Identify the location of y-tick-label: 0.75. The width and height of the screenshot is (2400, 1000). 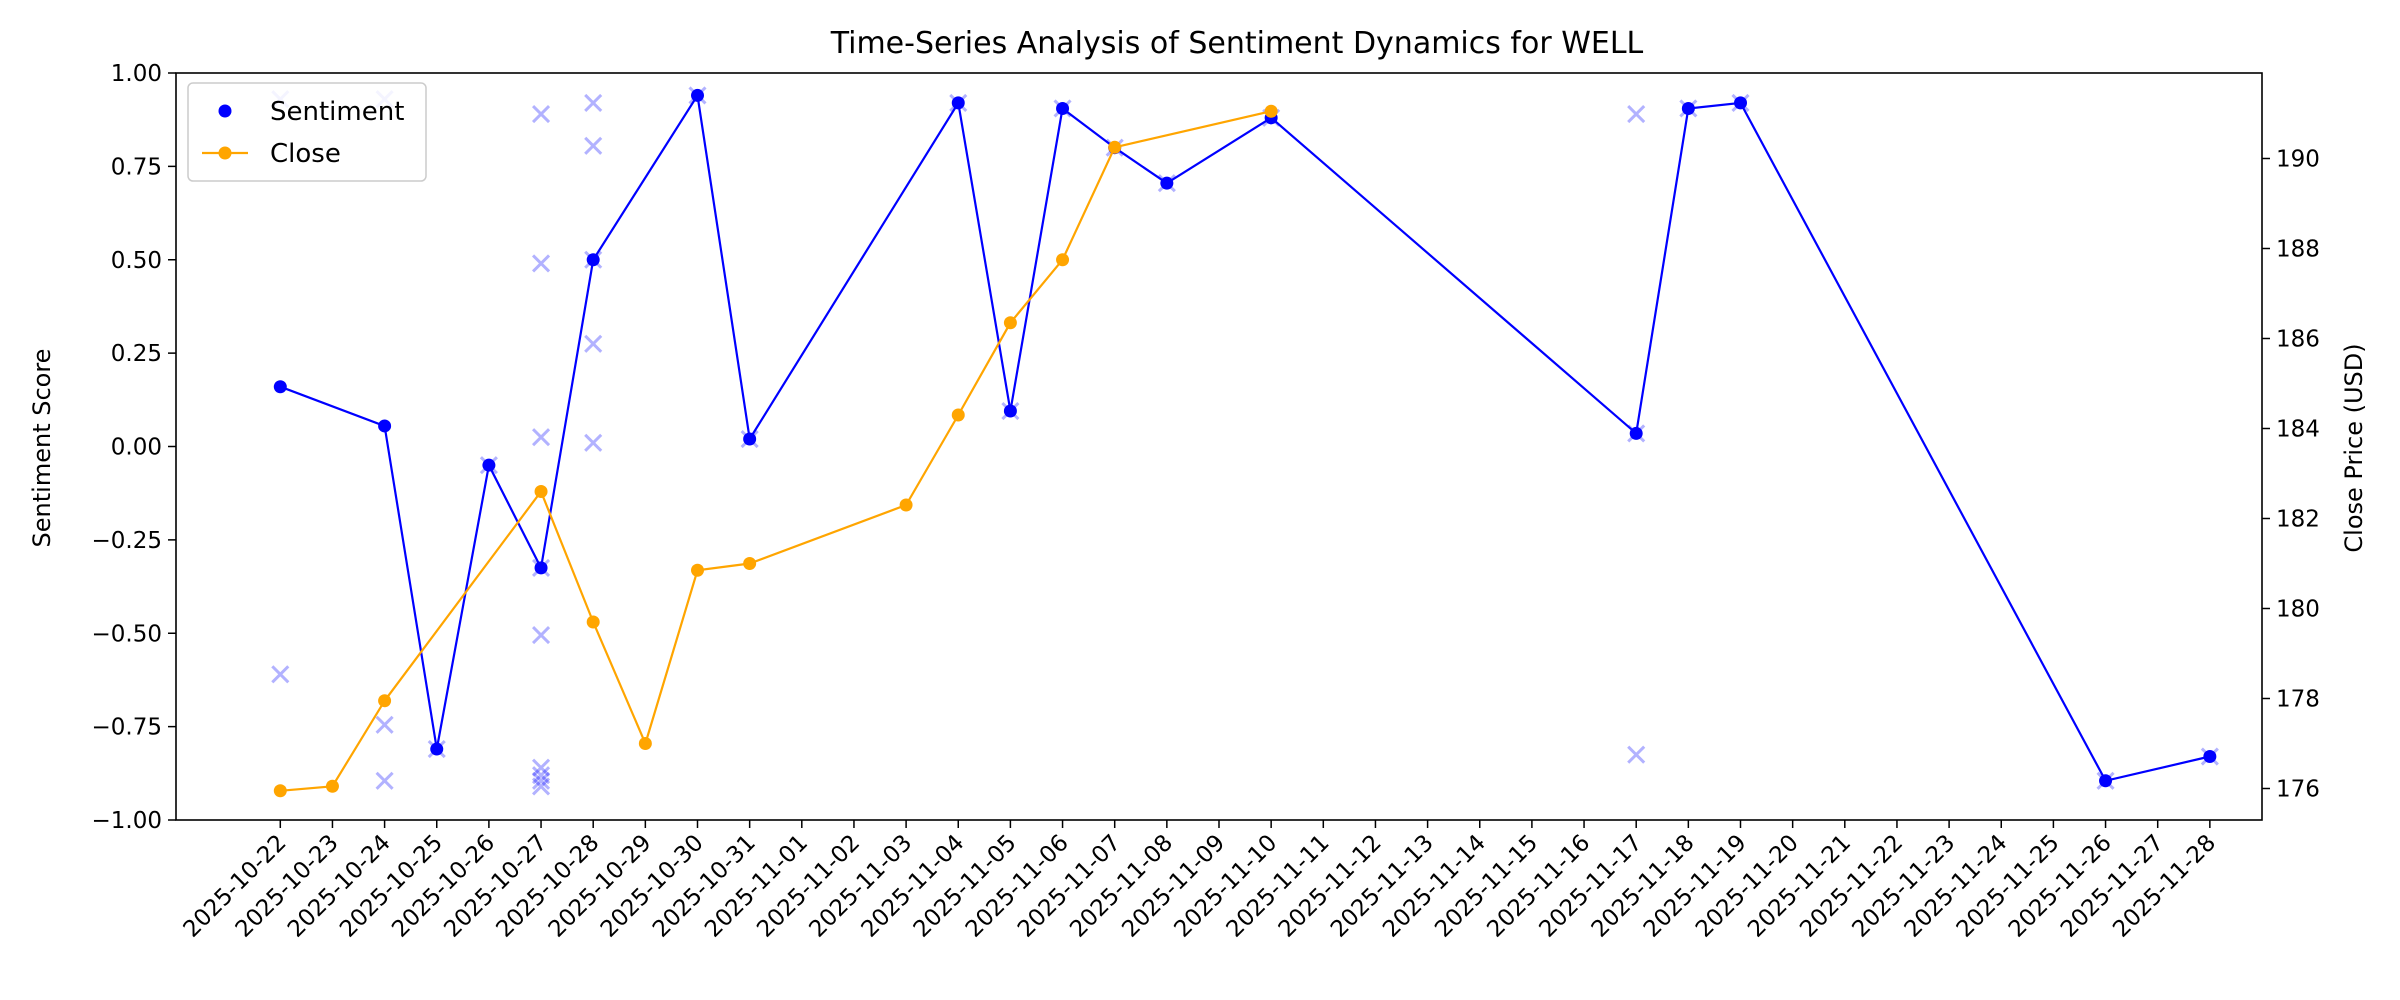
(136, 167).